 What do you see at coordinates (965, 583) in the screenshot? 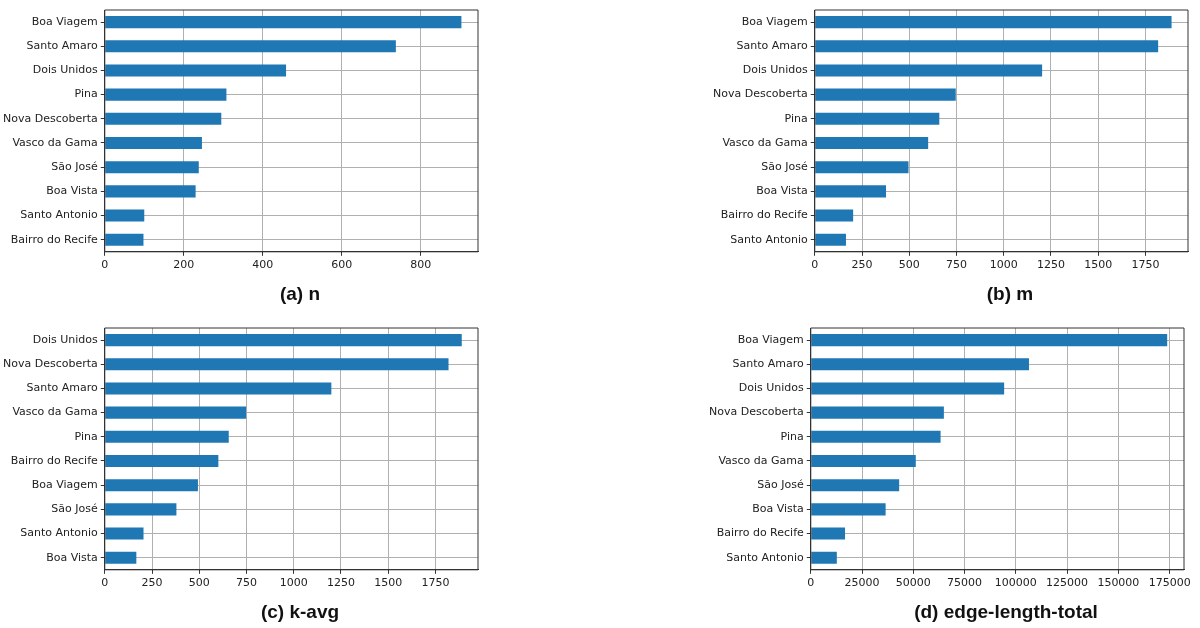
I see `x-tick-label: 75000` at bounding box center [965, 583].